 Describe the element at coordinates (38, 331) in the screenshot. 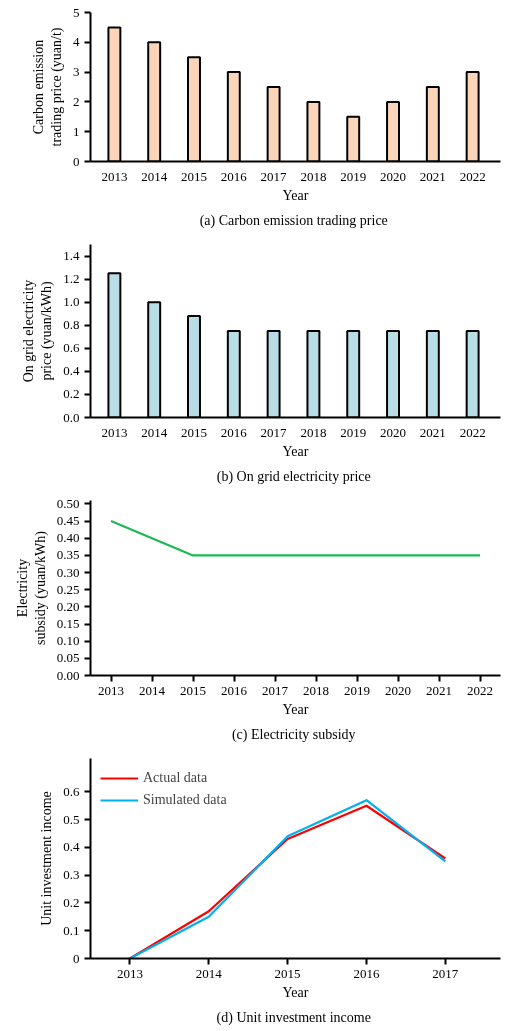

I see `y-axis-title: On grid electricity price (yuan/kWh)` at that location.